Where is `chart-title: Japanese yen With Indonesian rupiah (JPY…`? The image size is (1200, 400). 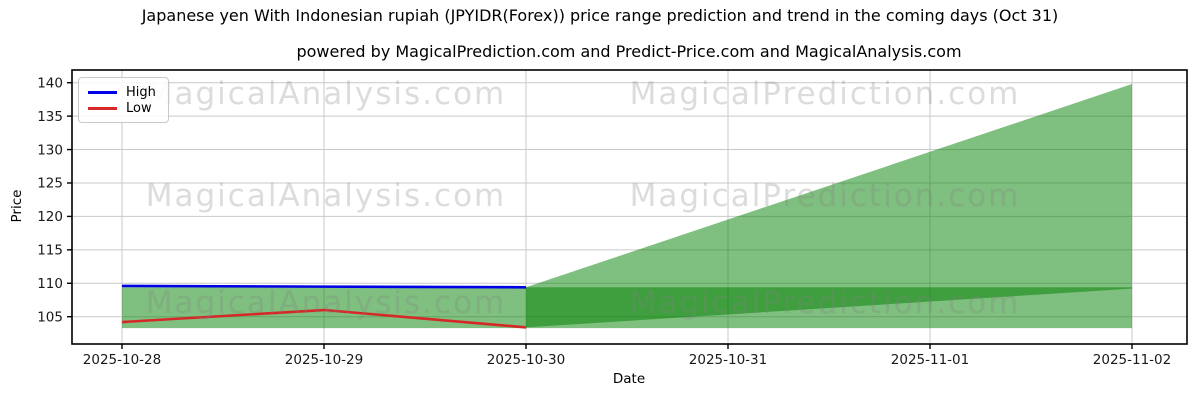
chart-title: Japanese yen With Indonesian rupiah (JPY… is located at coordinates (600, 15).